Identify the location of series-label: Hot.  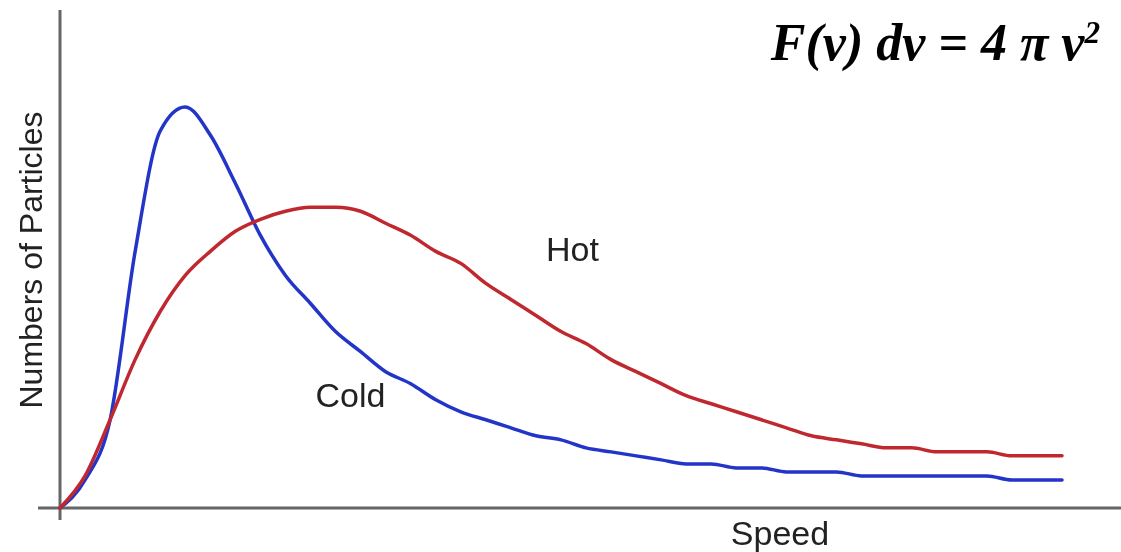
(572, 248).